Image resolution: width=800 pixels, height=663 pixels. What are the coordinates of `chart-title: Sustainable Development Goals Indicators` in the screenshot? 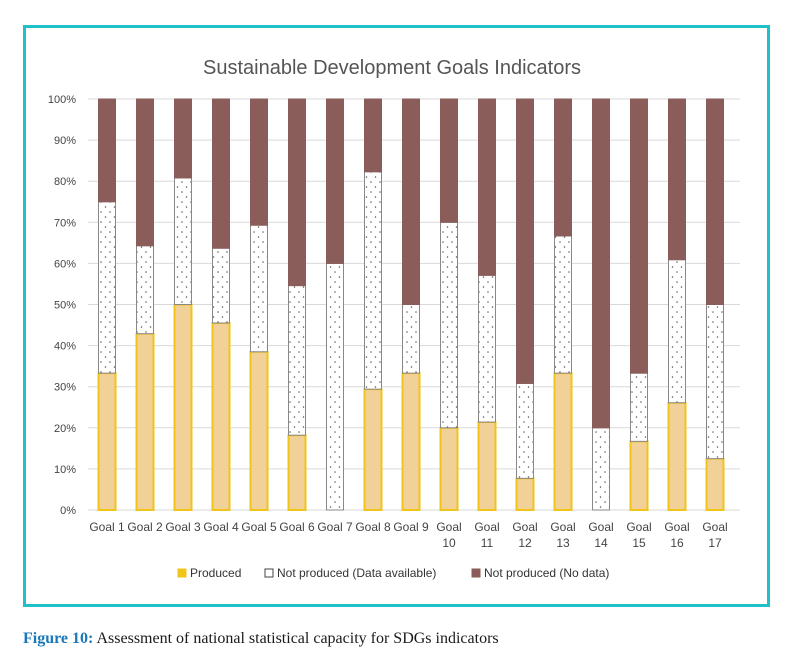 It's located at (392, 68).